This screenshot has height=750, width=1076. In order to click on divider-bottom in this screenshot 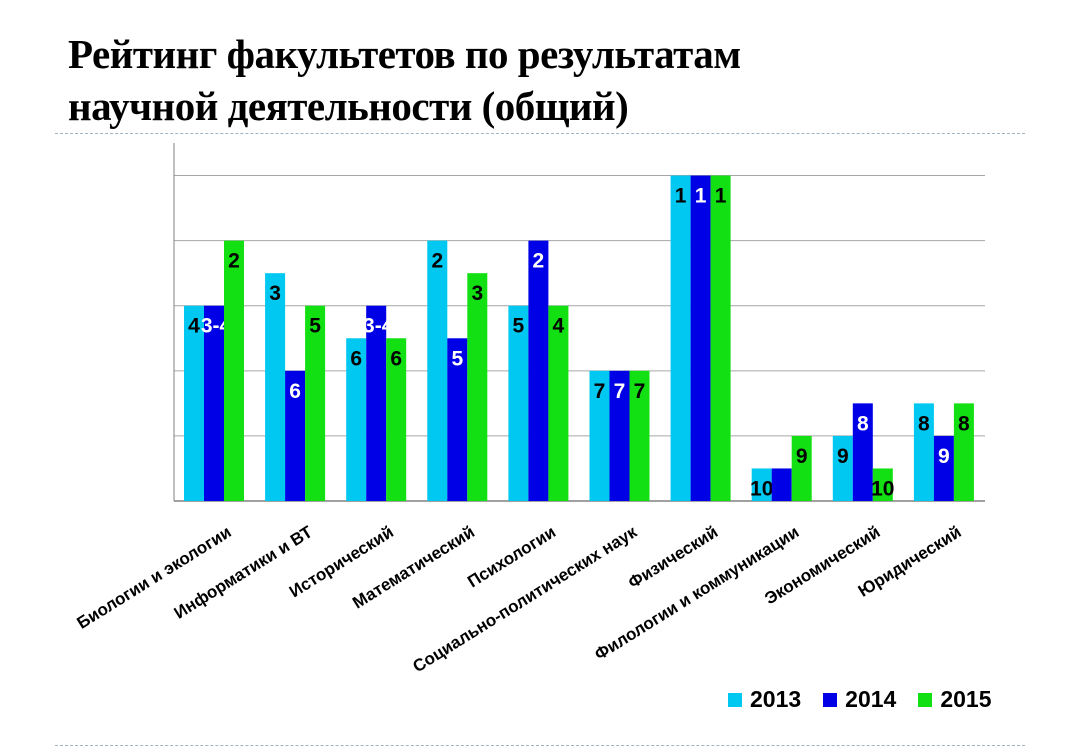, I will do `click(540, 745)`.